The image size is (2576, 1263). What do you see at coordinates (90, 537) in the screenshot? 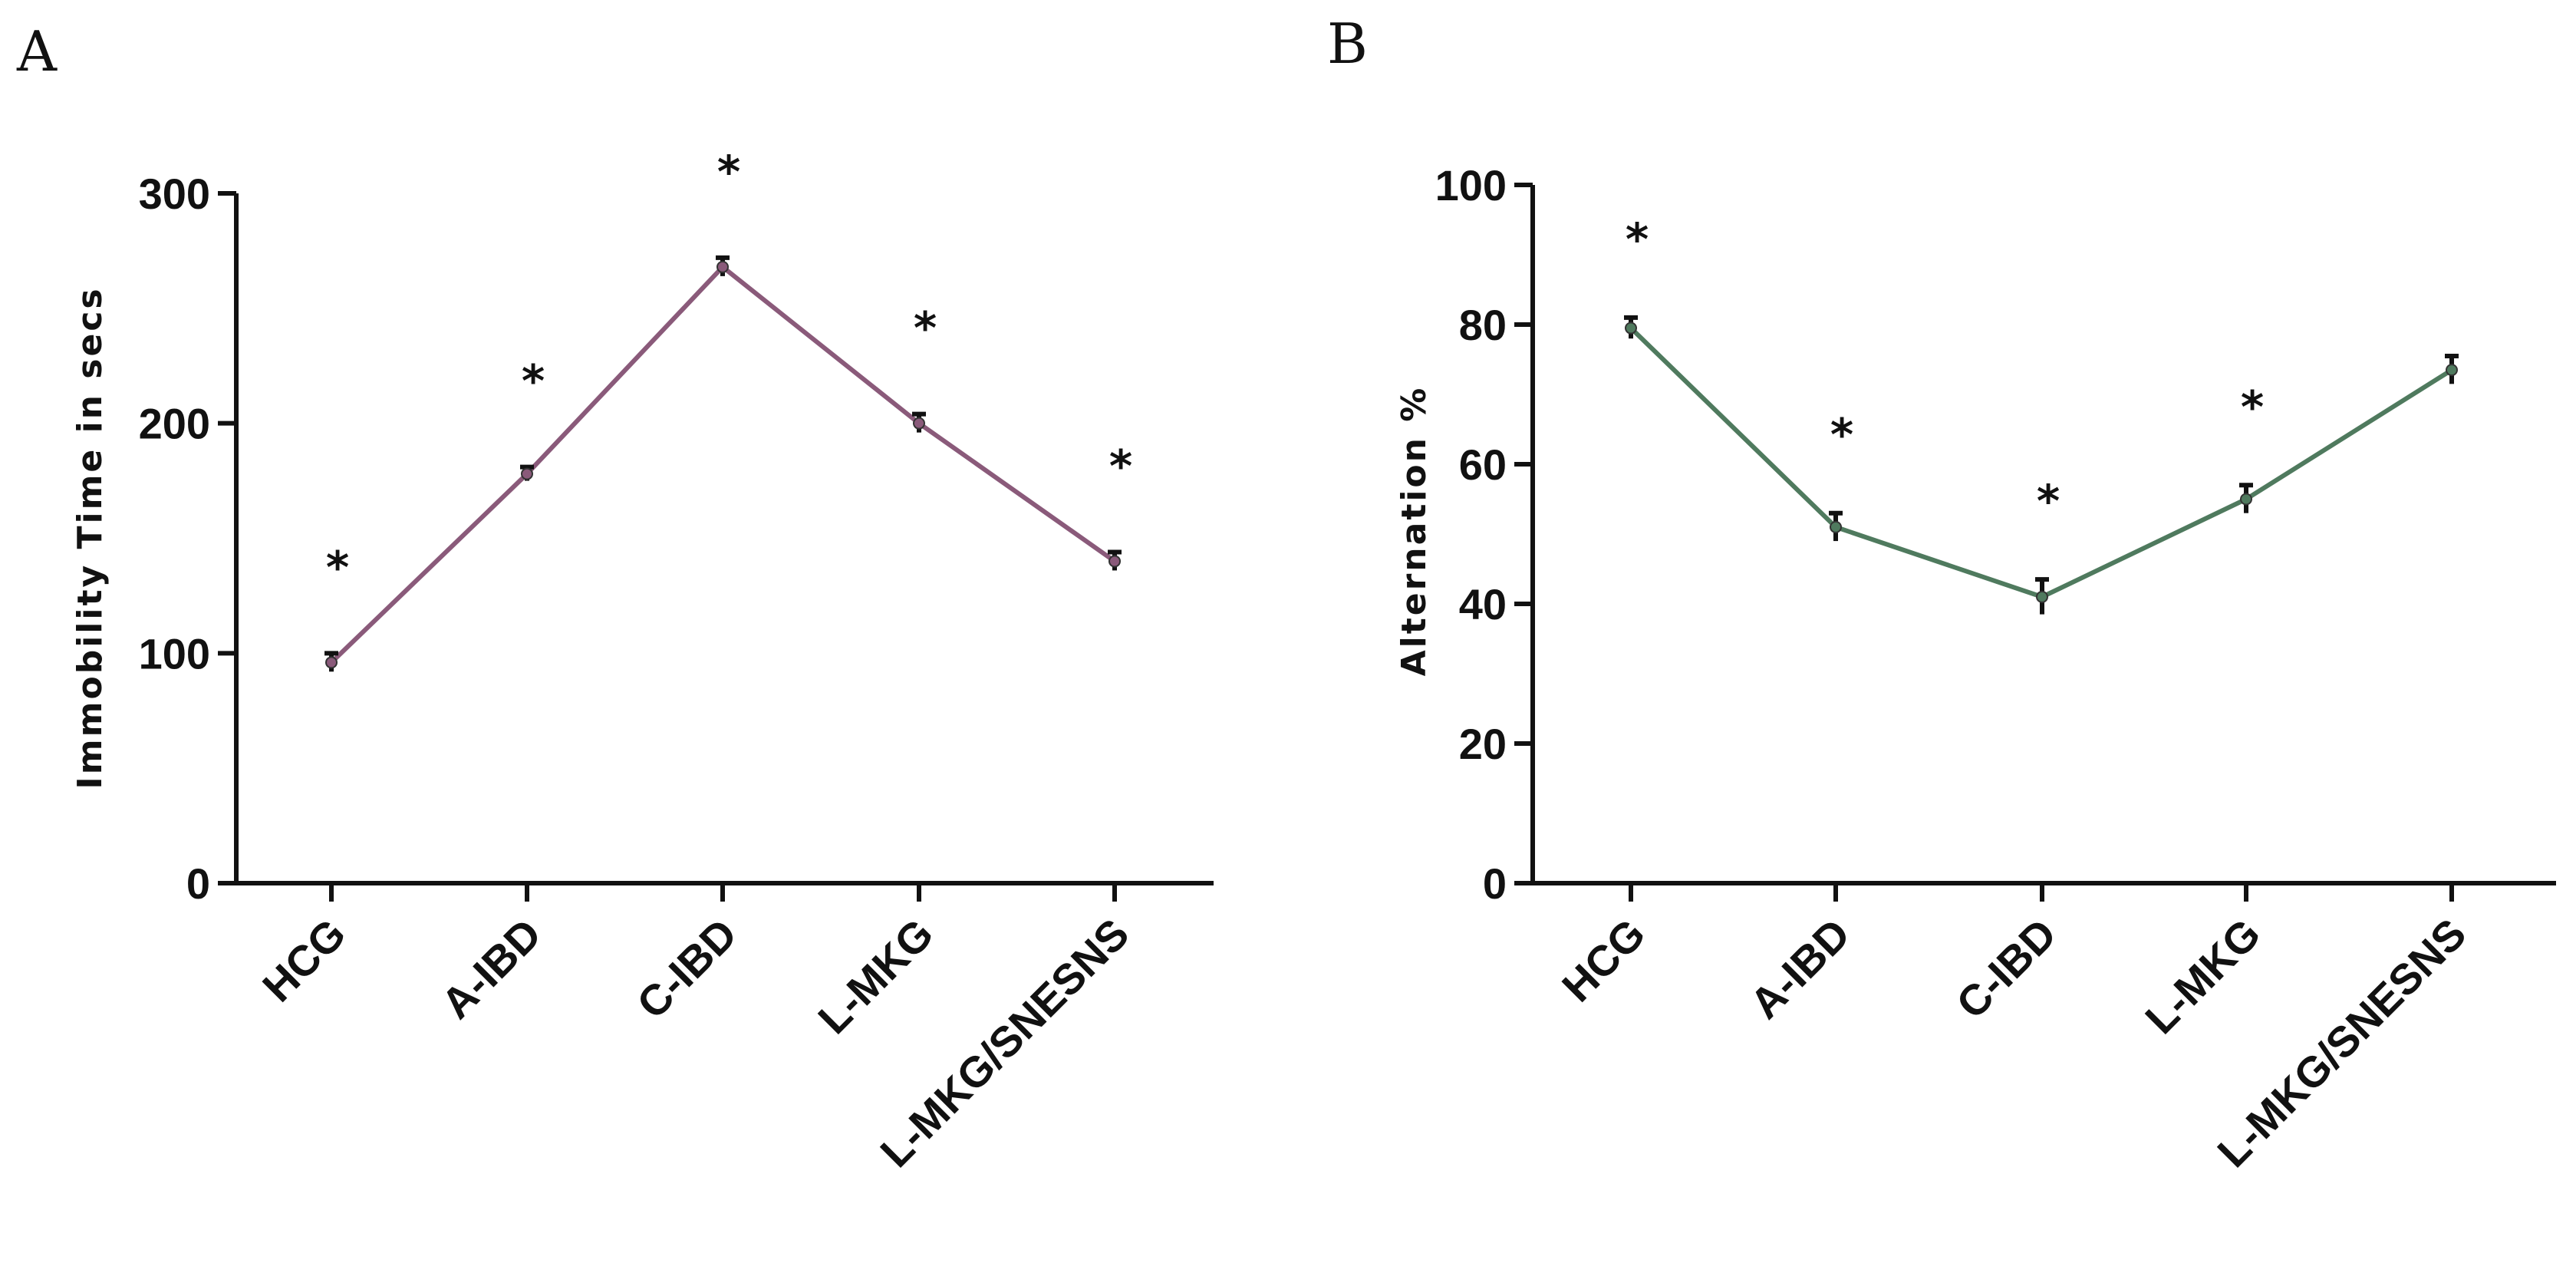
I see `y-axis-title: Immobility Time in secs` at bounding box center [90, 537].